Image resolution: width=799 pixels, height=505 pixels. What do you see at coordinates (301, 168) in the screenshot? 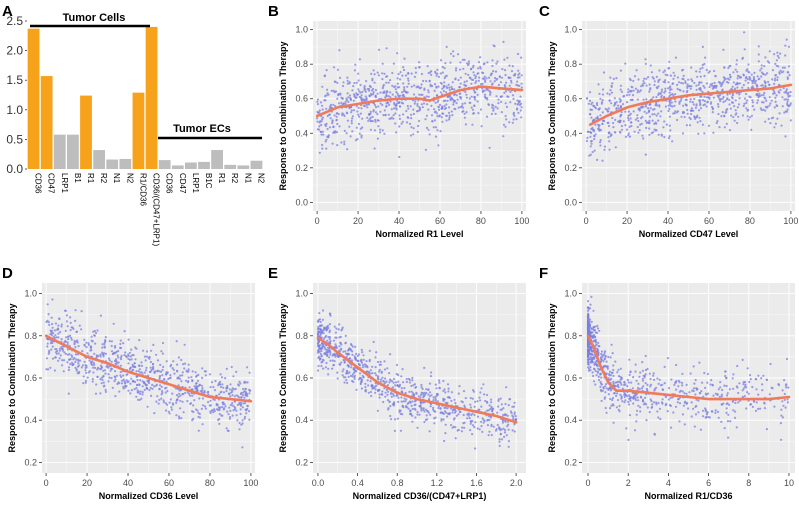
I see `b-ytick-label: 0.2` at bounding box center [301, 168].